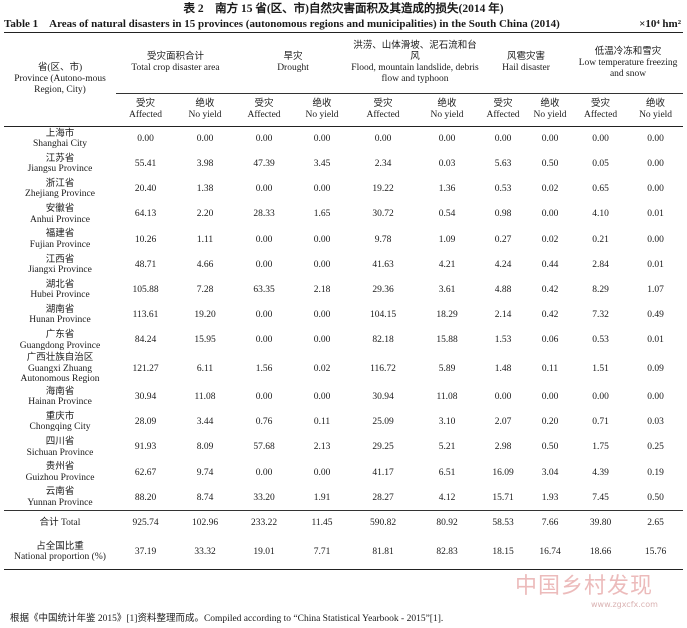 The image size is (687, 628). What do you see at coordinates (503, 552) in the screenshot?
I see `table-cell: 18.15` at bounding box center [503, 552].